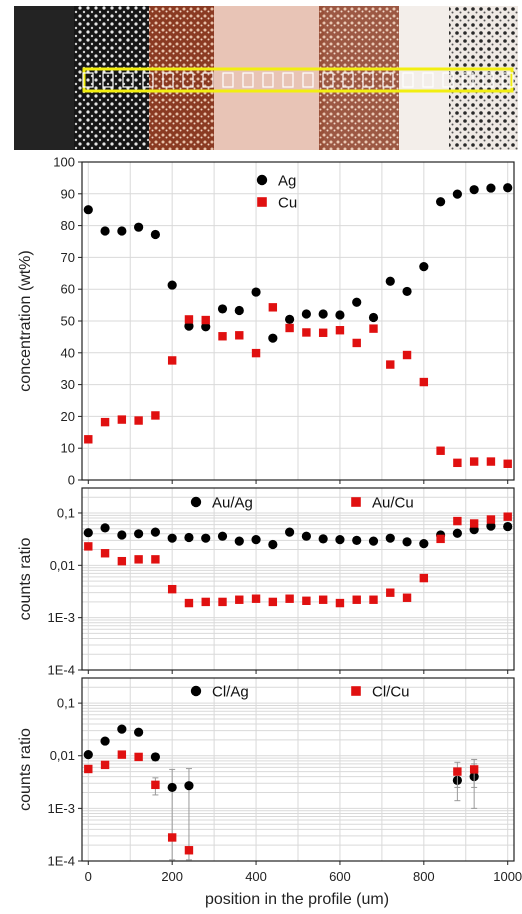  Describe the element at coordinates (340, 876) in the screenshot. I see `x-tick-label: 600` at that location.